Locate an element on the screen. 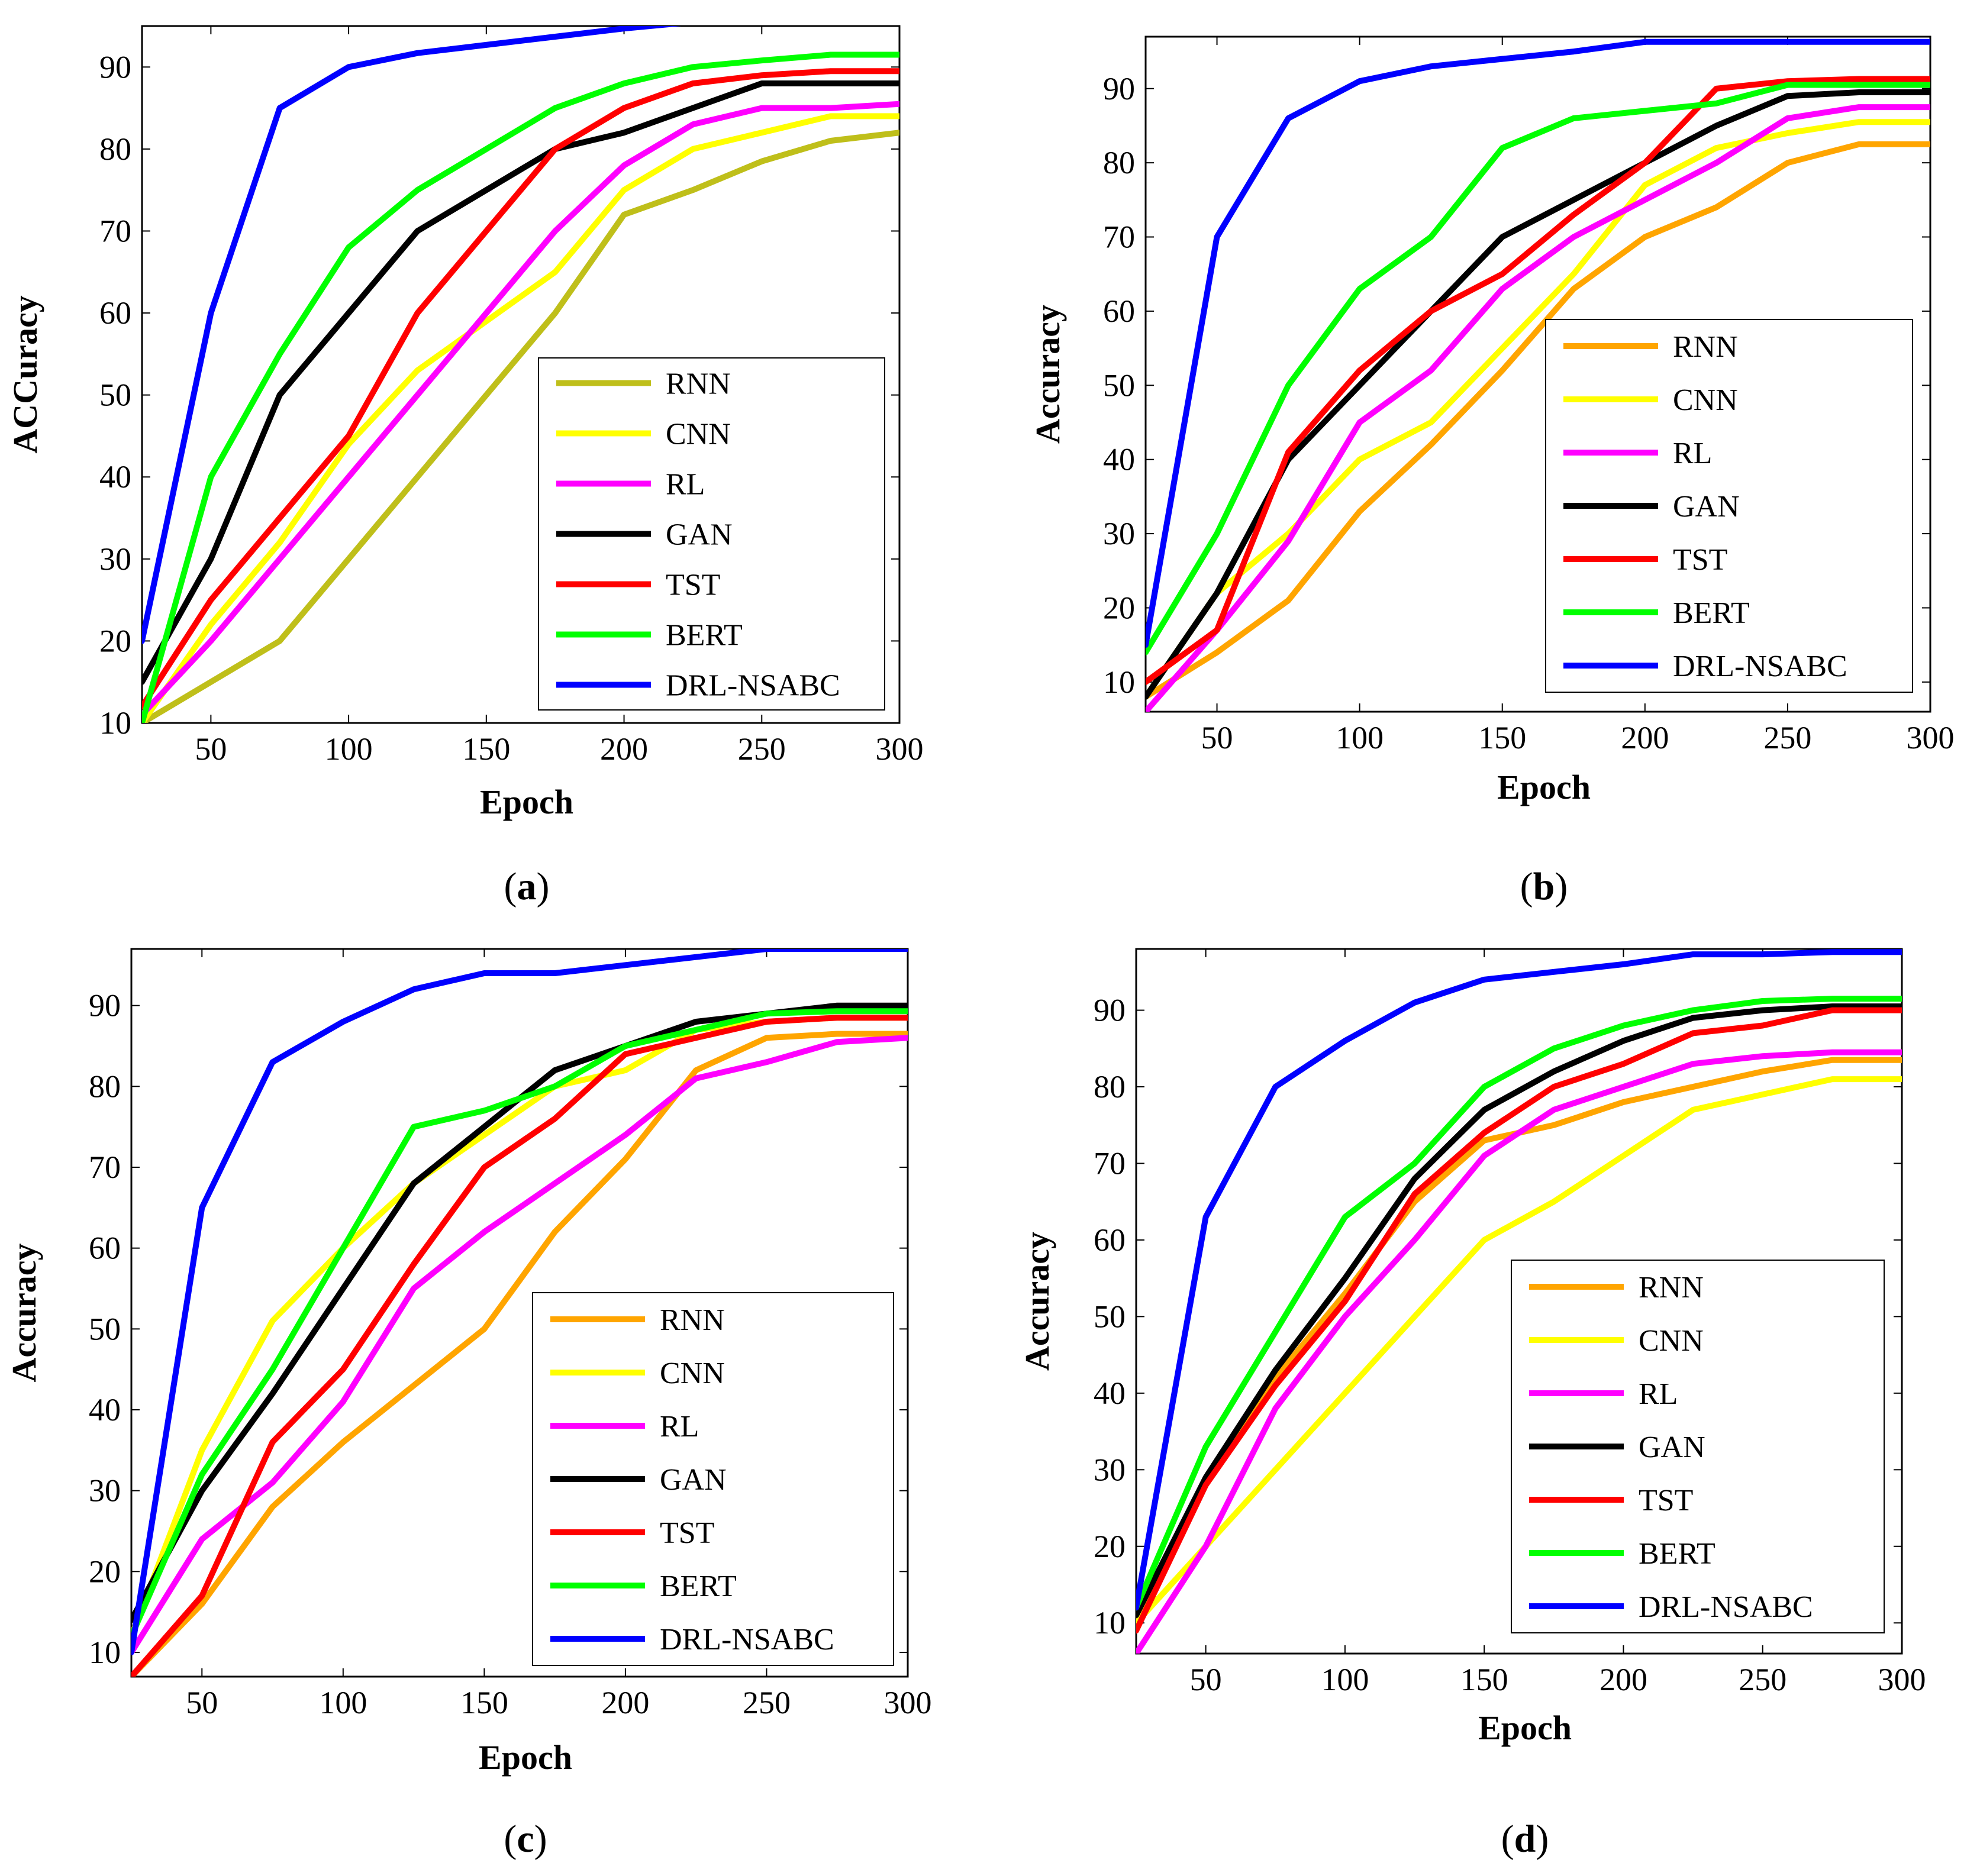 This screenshot has width=1980, height=1876. panel-caption: (c) is located at coordinates (525, 1839).